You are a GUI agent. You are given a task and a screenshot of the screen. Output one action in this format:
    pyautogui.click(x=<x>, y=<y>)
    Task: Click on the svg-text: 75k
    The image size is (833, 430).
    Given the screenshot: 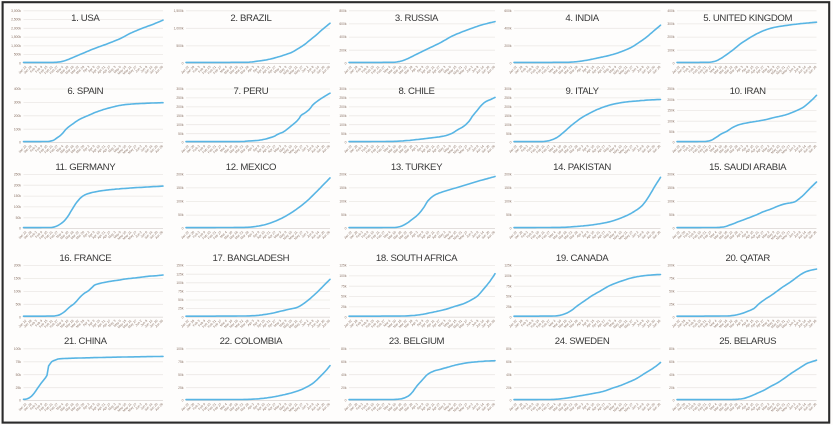 What is the action you would take?
    pyautogui.click(x=181, y=362)
    